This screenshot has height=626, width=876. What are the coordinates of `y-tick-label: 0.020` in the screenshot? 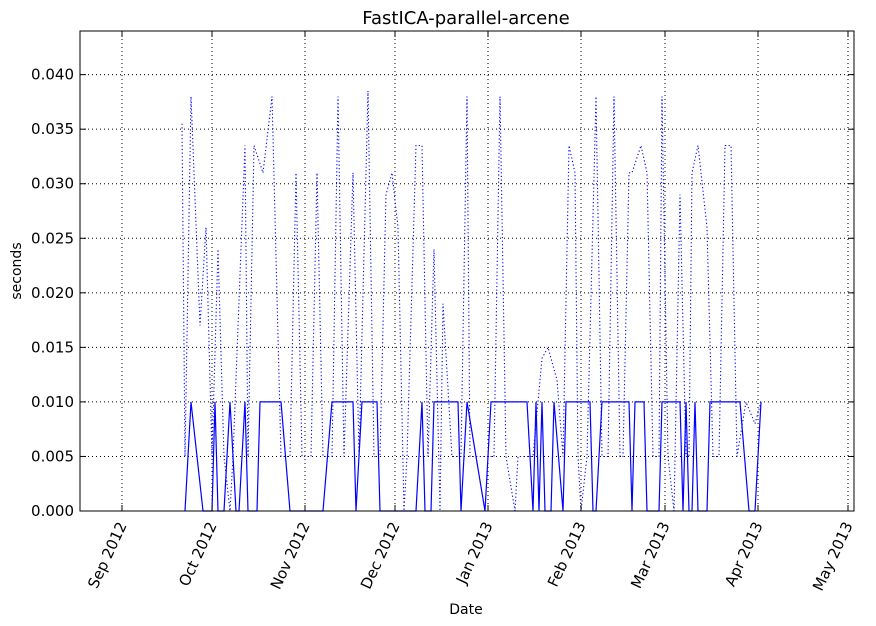 It's located at (52, 293).